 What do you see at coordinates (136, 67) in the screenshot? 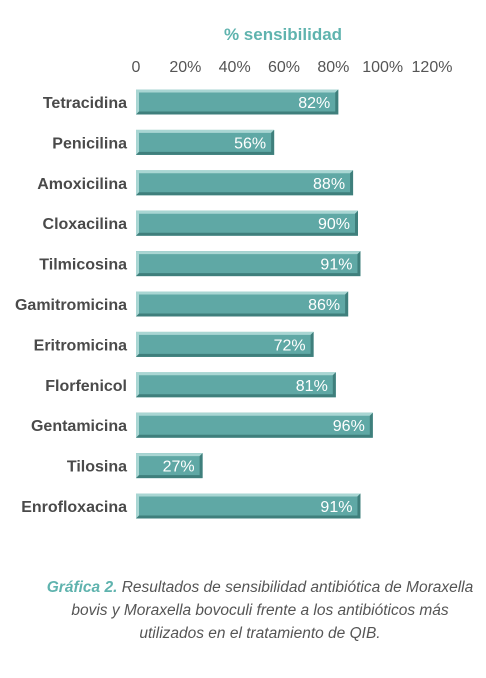
I see `x-tick-label: 0` at bounding box center [136, 67].